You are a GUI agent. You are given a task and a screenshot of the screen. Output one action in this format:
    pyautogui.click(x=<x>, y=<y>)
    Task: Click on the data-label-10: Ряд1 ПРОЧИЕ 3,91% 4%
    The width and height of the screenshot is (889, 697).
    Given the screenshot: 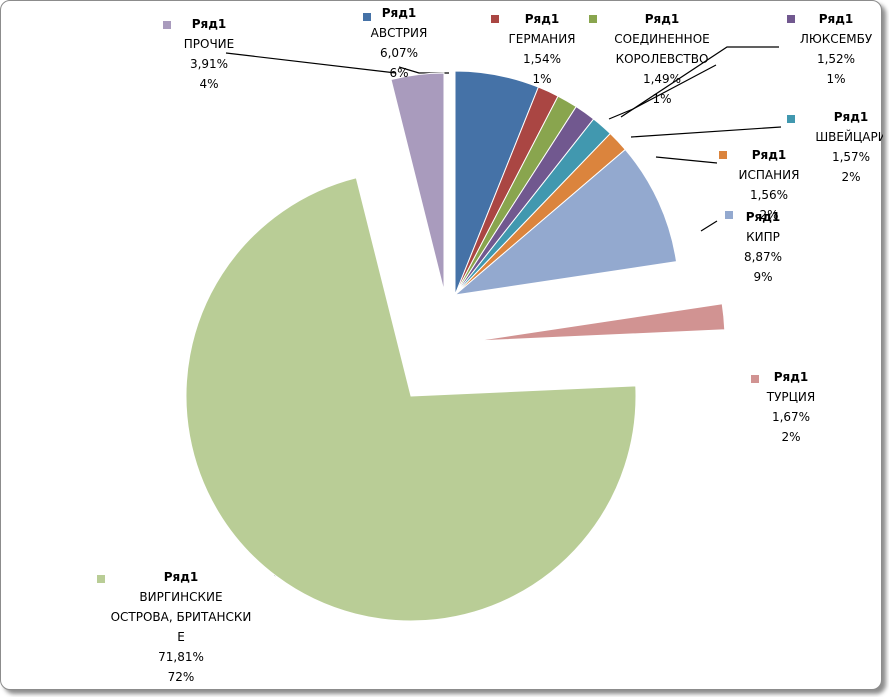 What is the action you would take?
    pyautogui.click(x=209, y=54)
    